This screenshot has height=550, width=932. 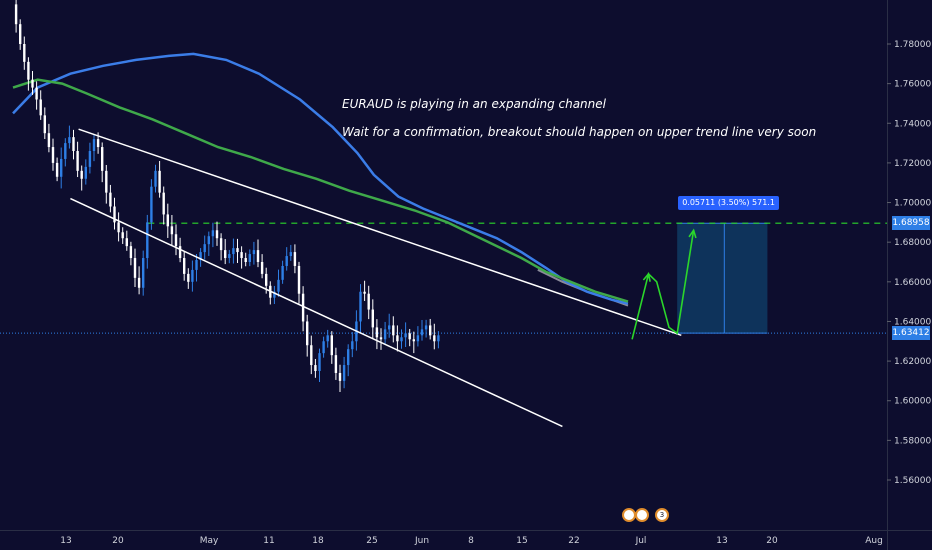 I want to click on y-tick-label: 1.64000, so click(x=912, y=322).